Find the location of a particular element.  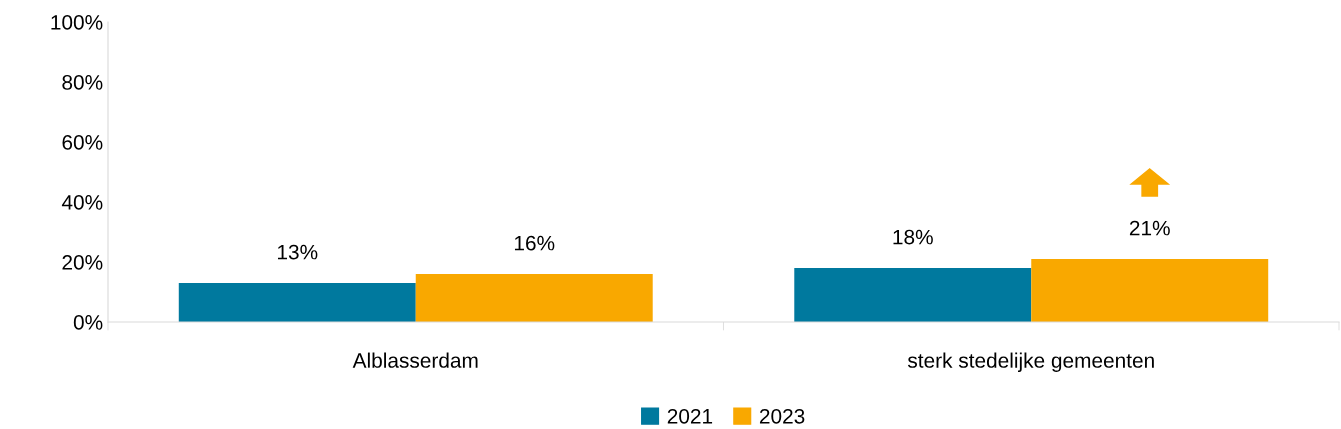

data-label: 21% is located at coordinates (1149, 228).